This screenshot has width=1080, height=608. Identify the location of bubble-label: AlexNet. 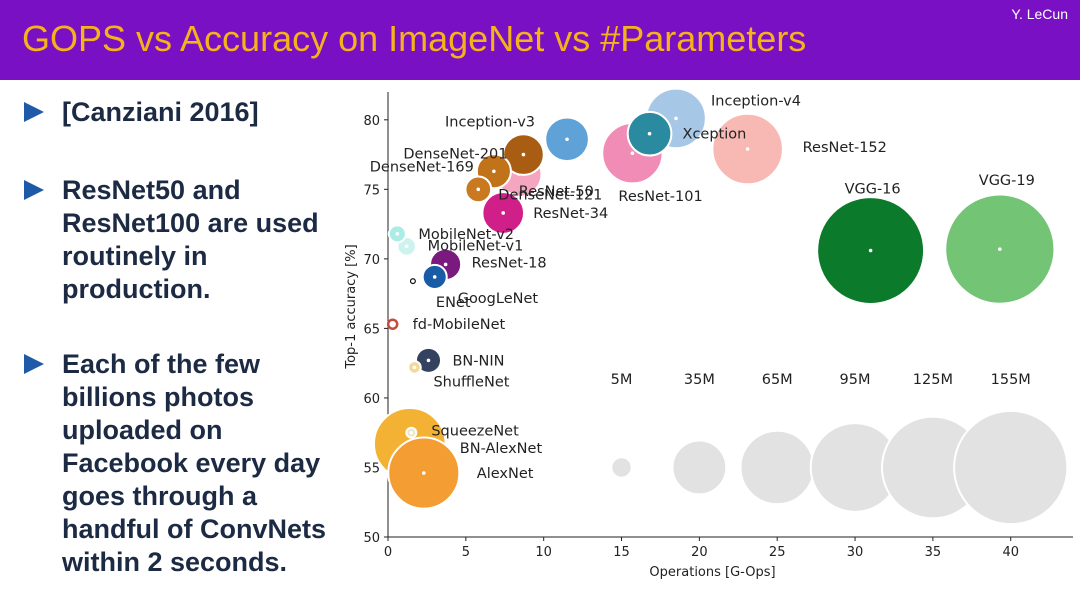
(505, 474).